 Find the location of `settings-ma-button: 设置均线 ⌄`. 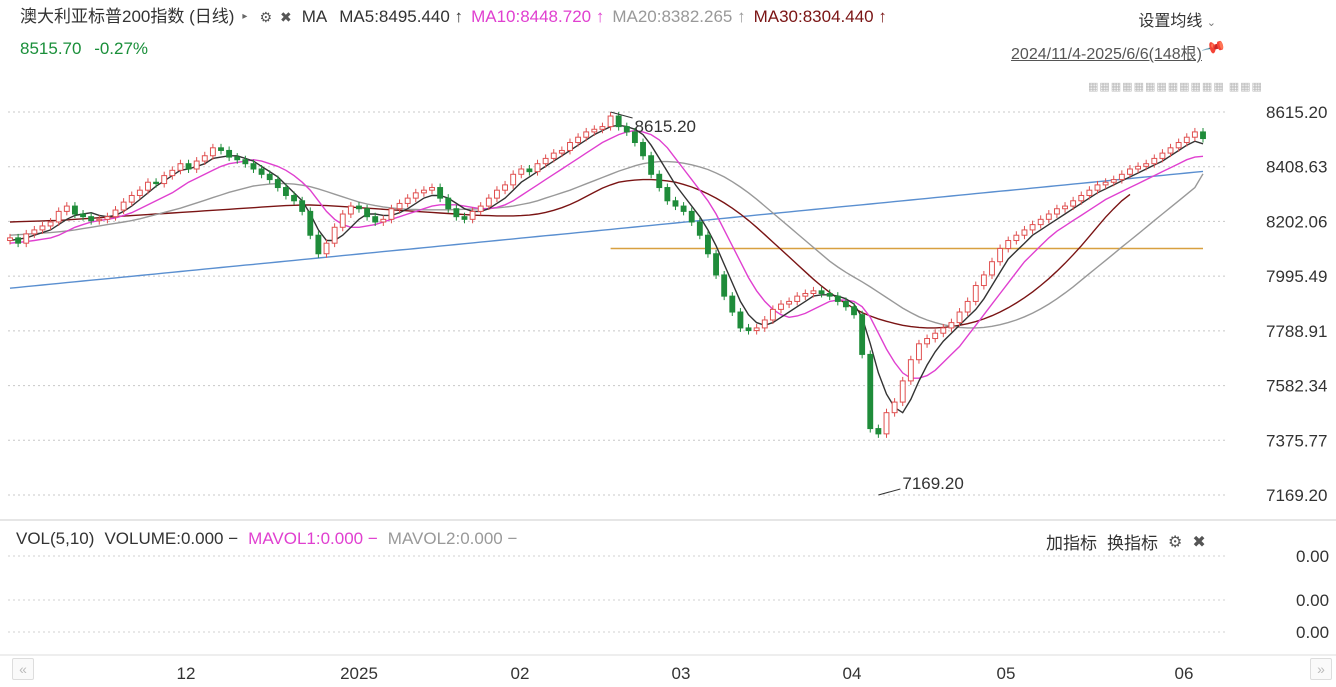

settings-ma-button: 设置均线 ⌄ is located at coordinates (1177, 19).